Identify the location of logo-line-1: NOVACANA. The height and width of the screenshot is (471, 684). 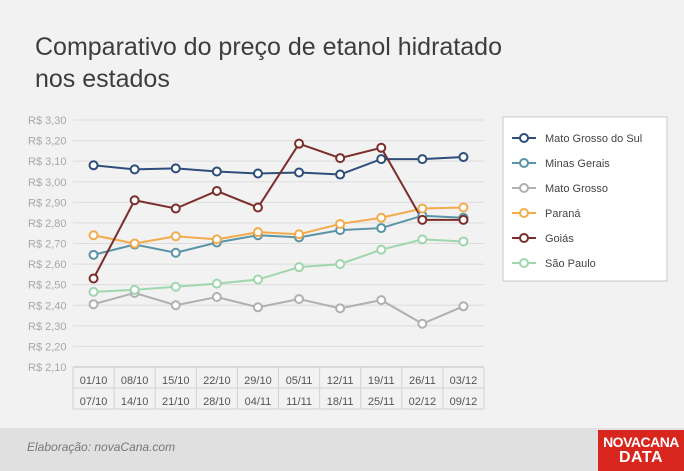
(641, 442).